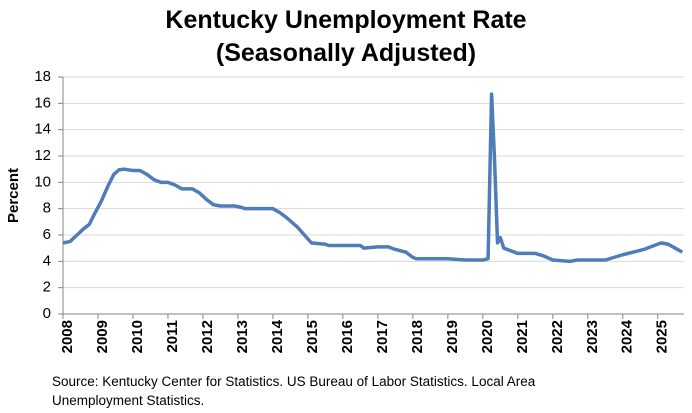 The image size is (692, 413). I want to click on x-tick-label: 2014, so click(277, 336).